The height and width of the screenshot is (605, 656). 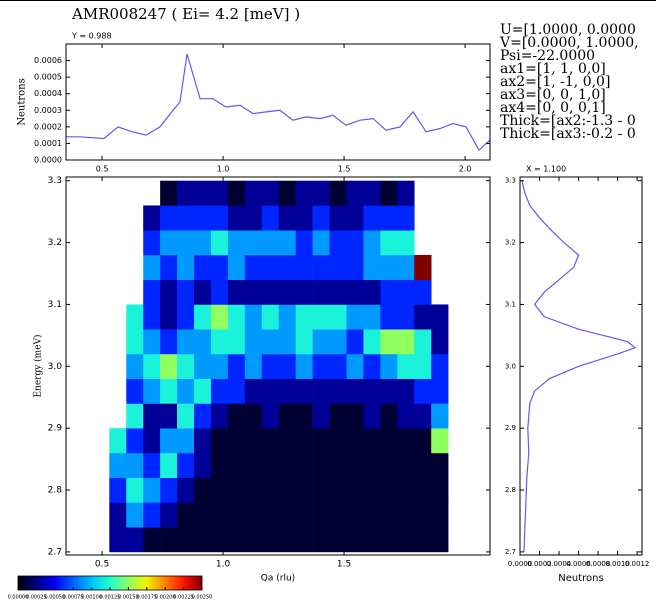 What do you see at coordinates (344, 565) in the screenshot?
I see `x-tick-label: 1.5` at bounding box center [344, 565].